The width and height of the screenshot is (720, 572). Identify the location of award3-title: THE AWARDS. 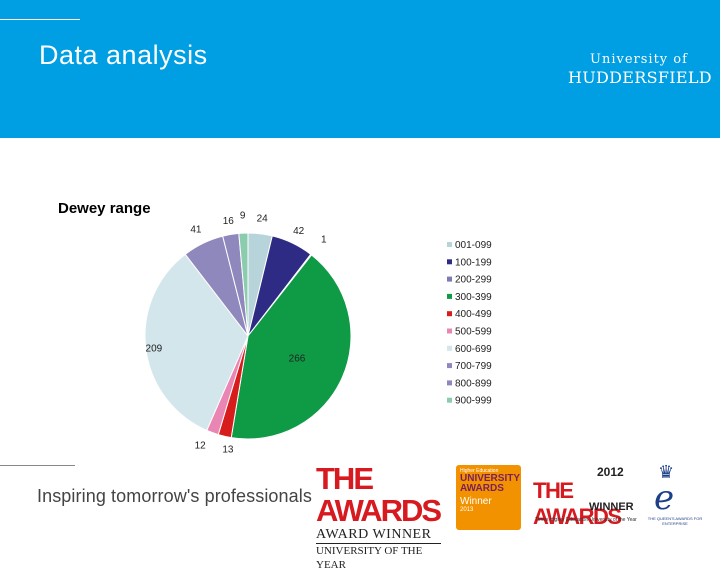
(577, 503).